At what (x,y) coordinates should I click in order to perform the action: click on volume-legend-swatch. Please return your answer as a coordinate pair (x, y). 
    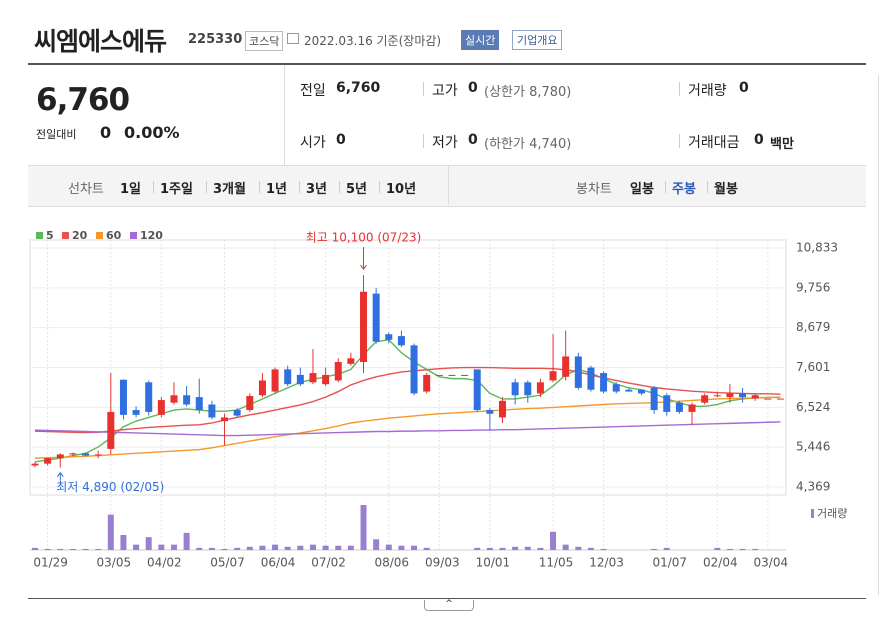
    Looking at the image, I should click on (812, 513).